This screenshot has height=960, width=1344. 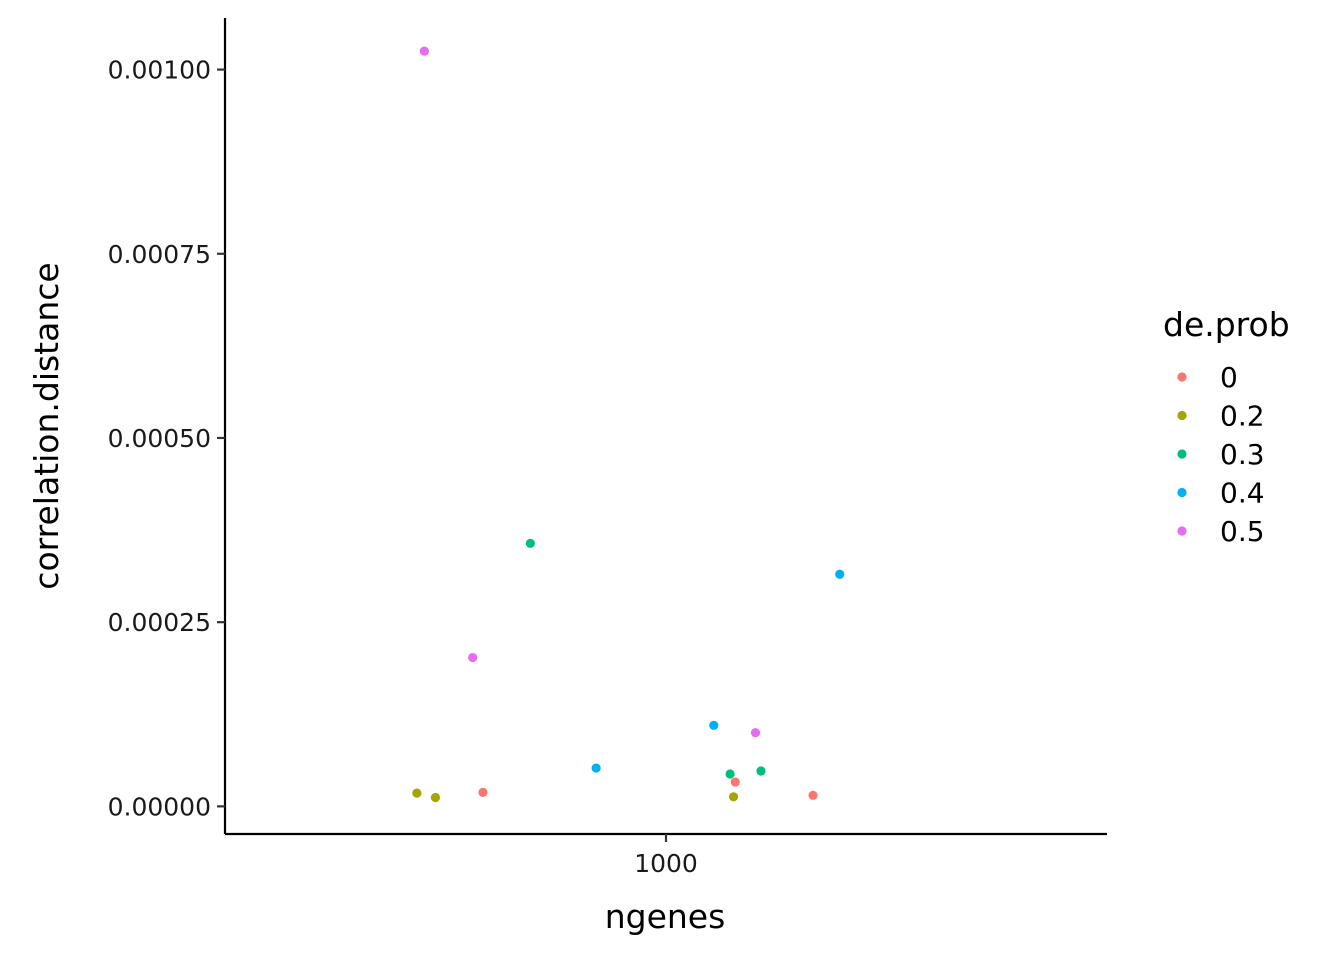 What do you see at coordinates (159, 806) in the screenshot?
I see `y-tick-label: 0.00000` at bounding box center [159, 806].